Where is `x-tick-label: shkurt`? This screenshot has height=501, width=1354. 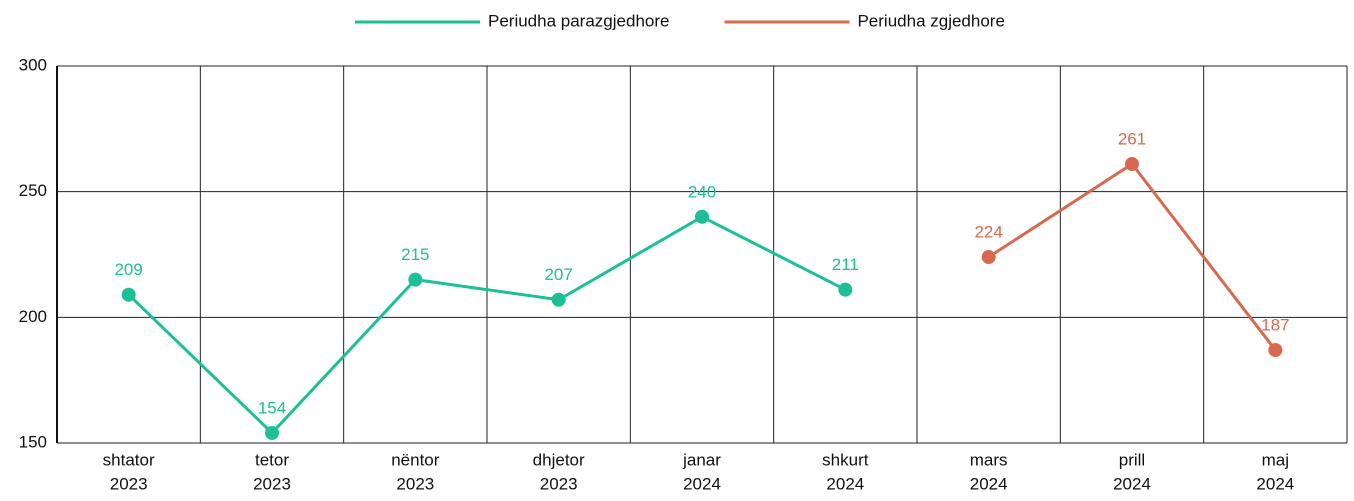 x-tick-label: shkurt is located at coordinates (845, 459).